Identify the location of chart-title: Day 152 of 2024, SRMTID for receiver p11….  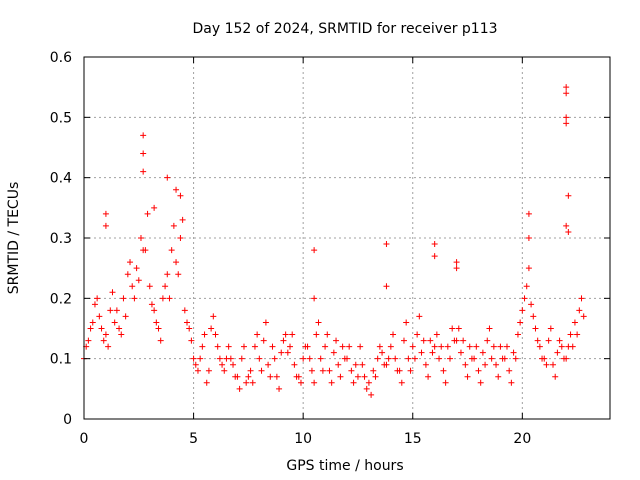
(344, 29).